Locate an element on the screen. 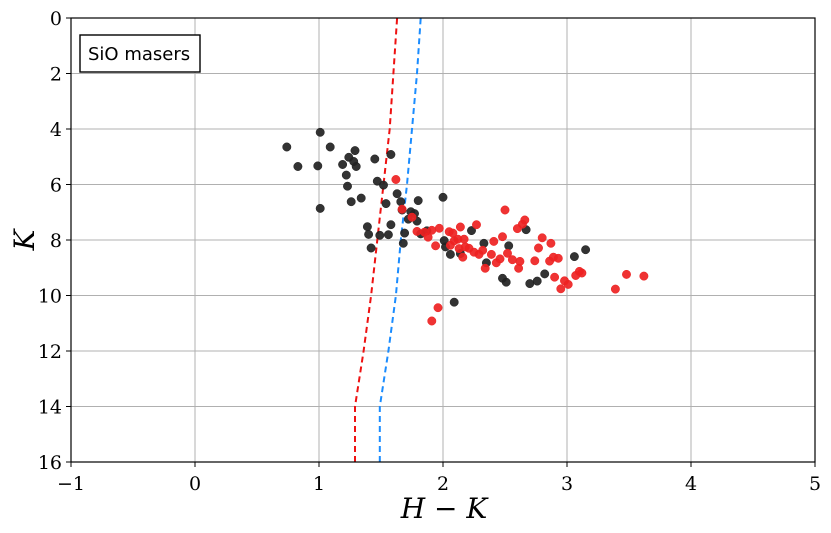  x-tick-label: 0 is located at coordinates (195, 484).